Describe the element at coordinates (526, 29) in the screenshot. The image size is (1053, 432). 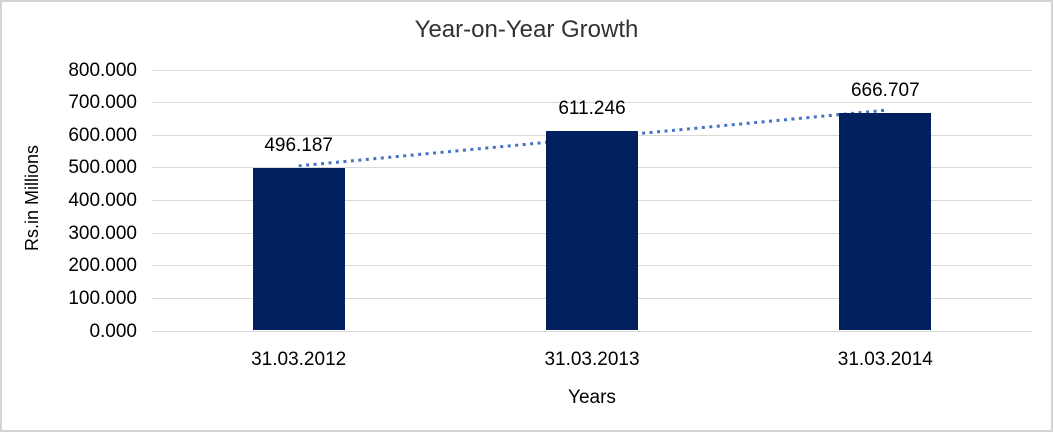
I see `chart-title: Year-on-Year Growth` at that location.